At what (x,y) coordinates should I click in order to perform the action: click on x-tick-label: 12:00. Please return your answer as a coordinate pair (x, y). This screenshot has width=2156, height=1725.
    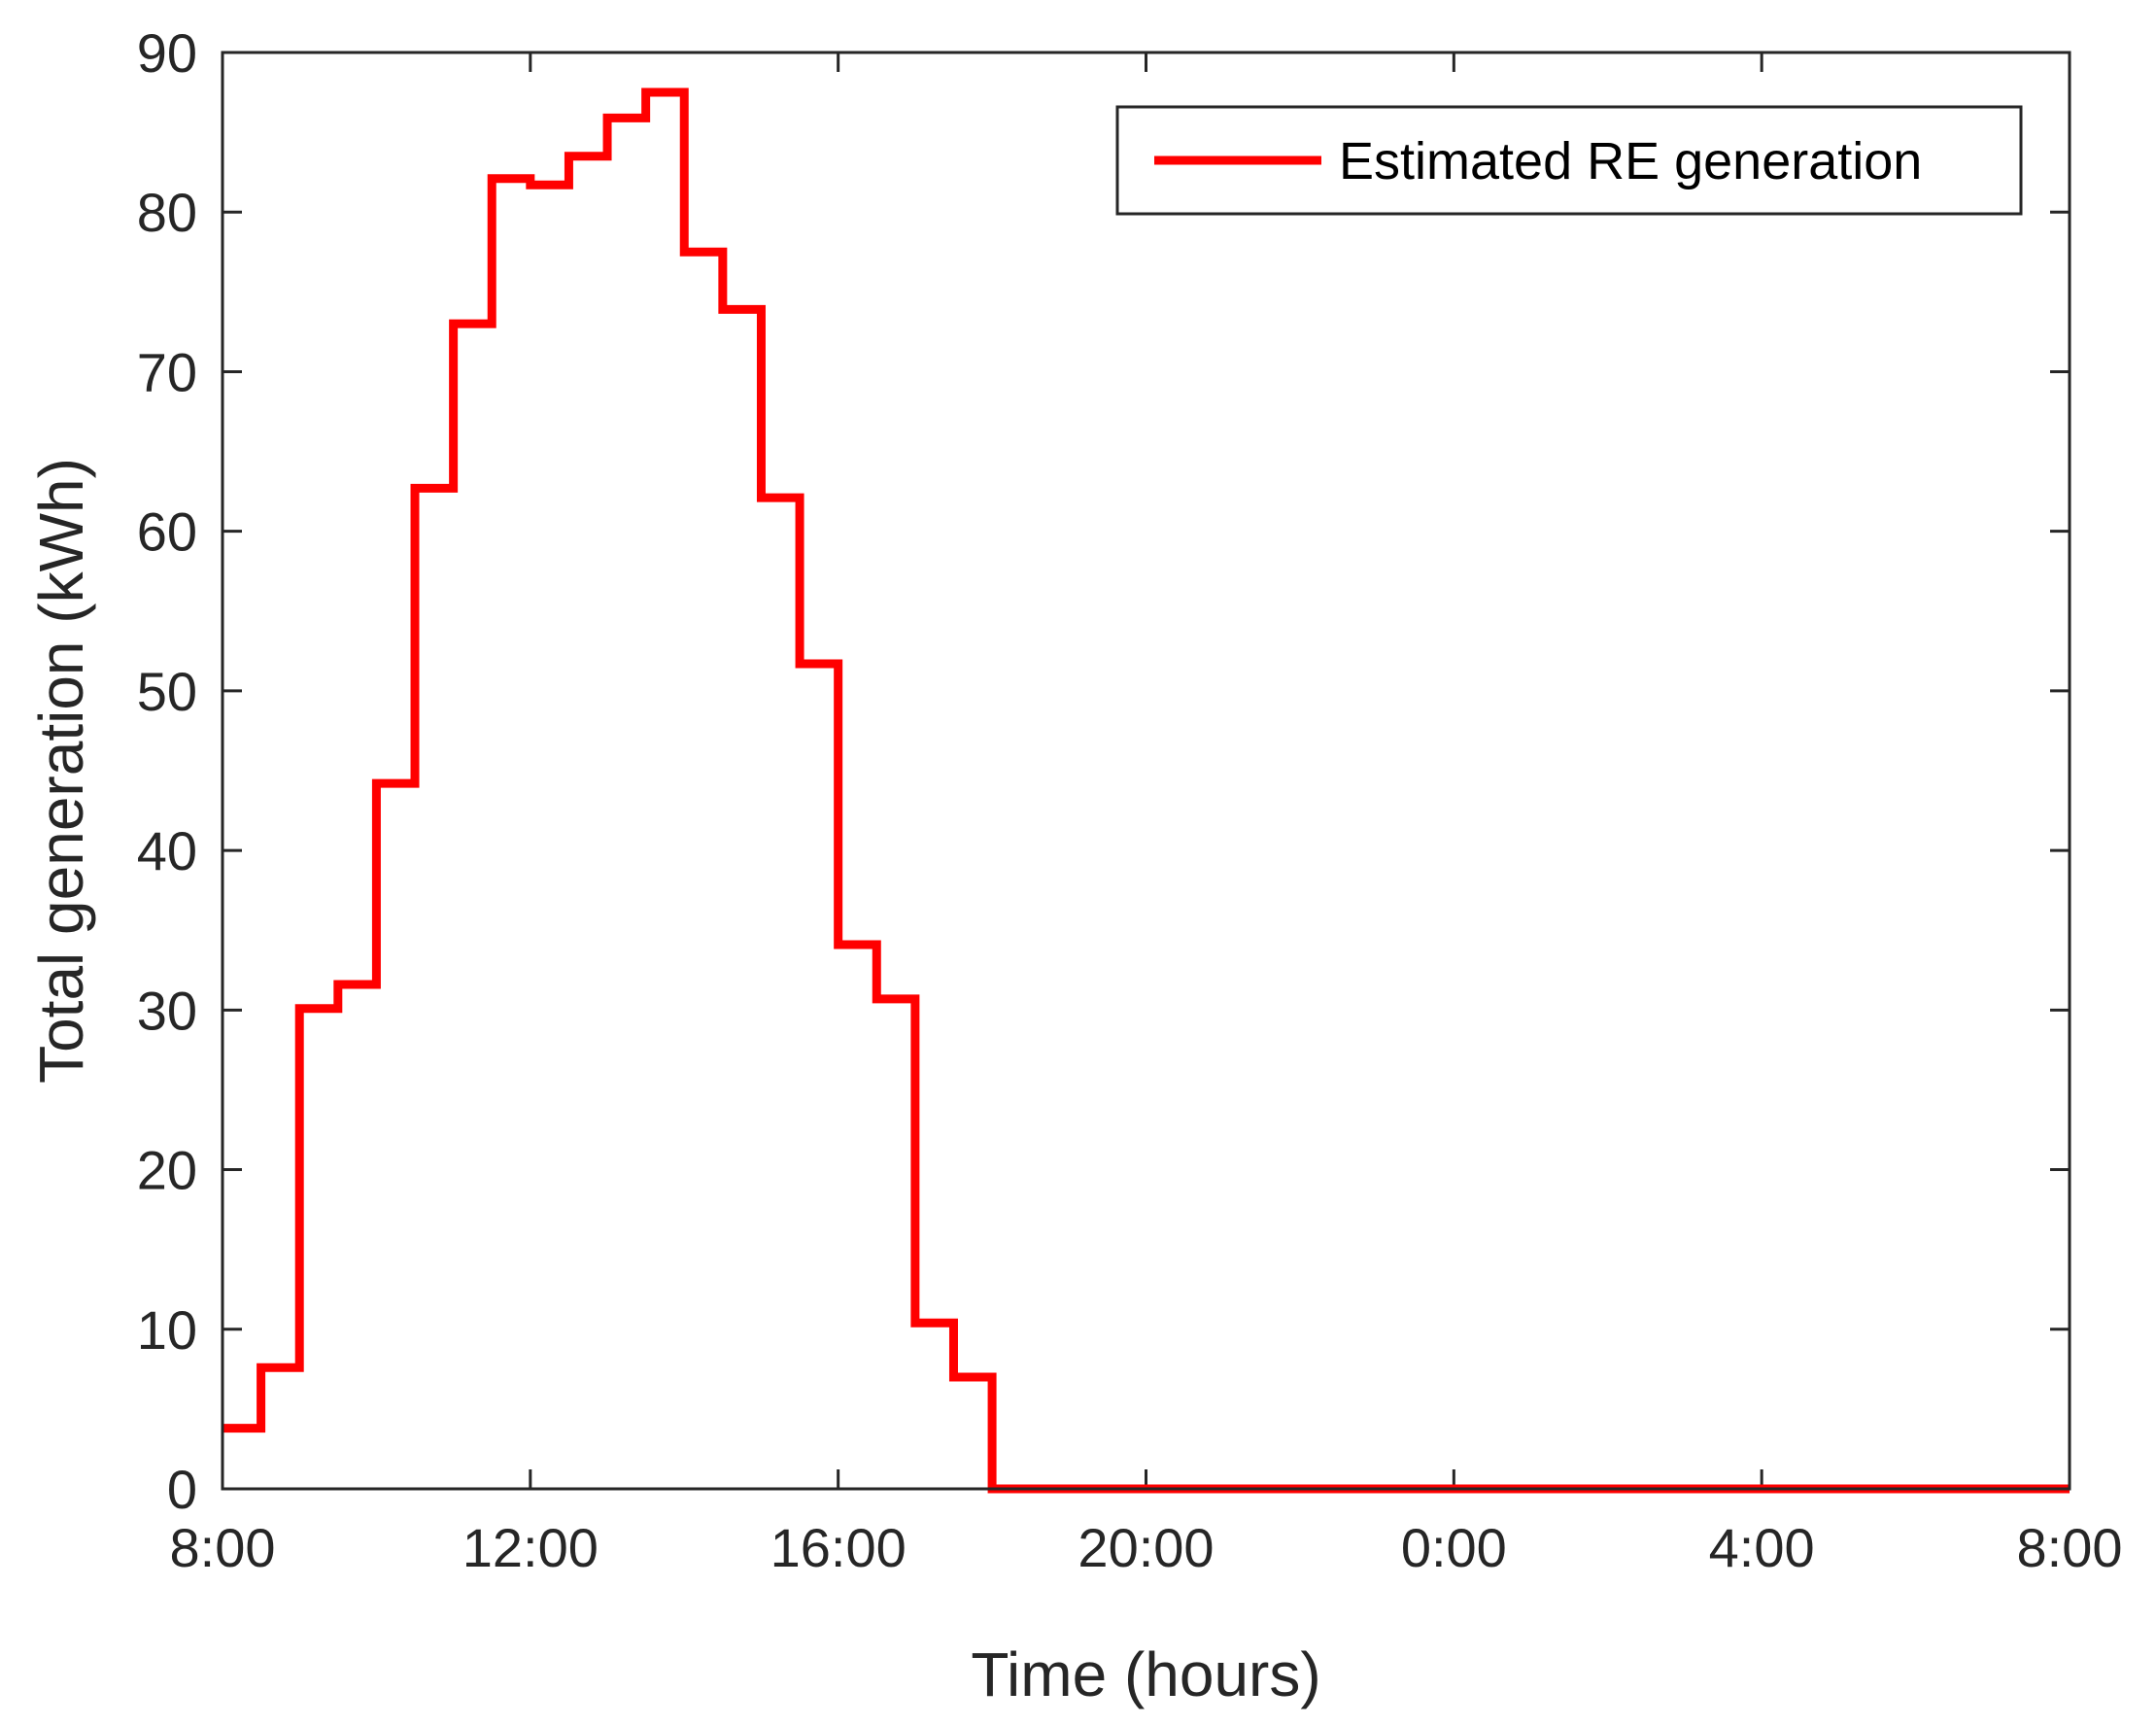
    Looking at the image, I should click on (530, 1547).